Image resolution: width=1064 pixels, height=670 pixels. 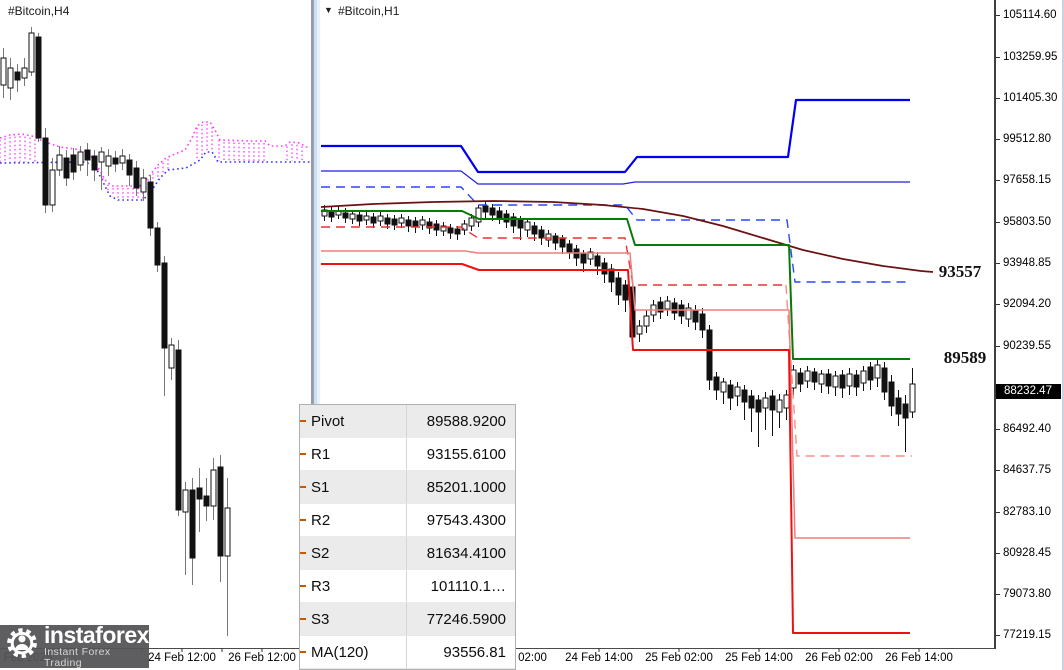 I want to click on data-window-row: S1 85201.1000, so click(x=407, y=487).